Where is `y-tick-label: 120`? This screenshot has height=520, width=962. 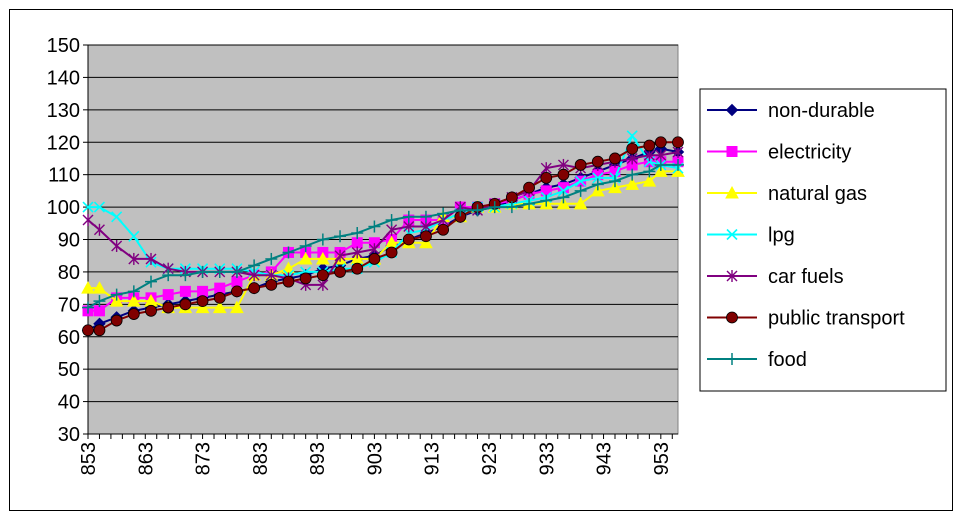
y-tick-label: 120 is located at coordinates (63, 143).